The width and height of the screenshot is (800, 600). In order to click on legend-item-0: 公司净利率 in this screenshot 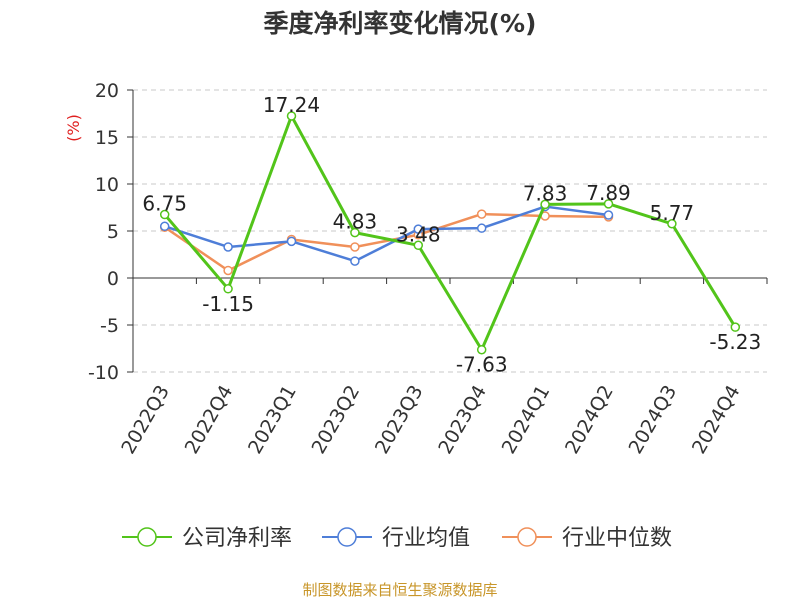, I will do `click(207, 538)`.